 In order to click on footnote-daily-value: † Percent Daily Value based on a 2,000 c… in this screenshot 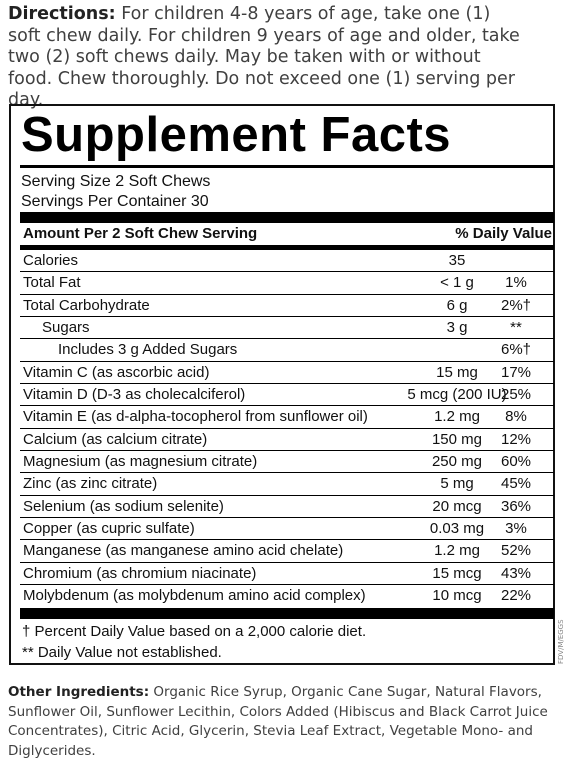, I will do `click(194, 631)`.